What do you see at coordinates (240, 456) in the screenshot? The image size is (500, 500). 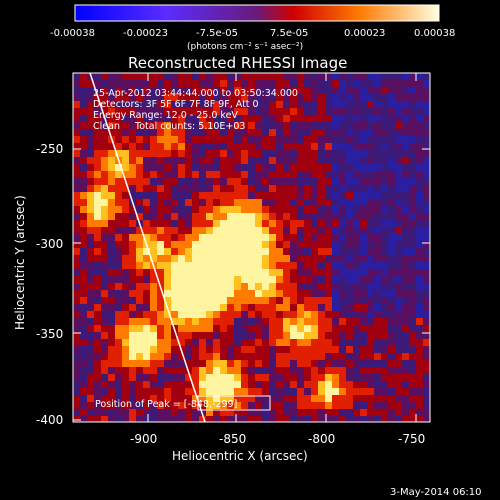 I see `x-axis-label: Heliocentric X (arcsec)` at bounding box center [240, 456].